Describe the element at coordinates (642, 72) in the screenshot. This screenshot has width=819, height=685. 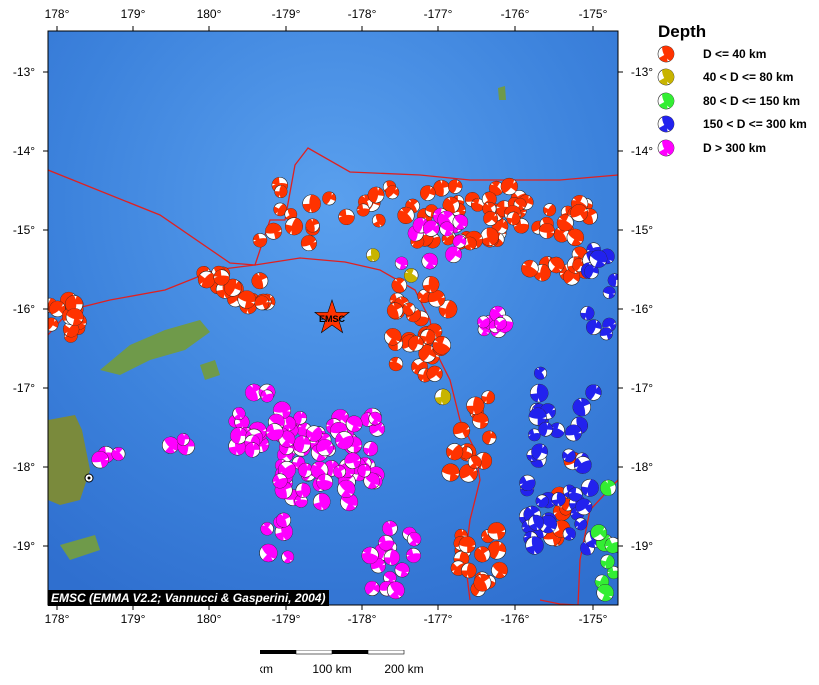
I see `lat-tick-label: -13°` at that location.